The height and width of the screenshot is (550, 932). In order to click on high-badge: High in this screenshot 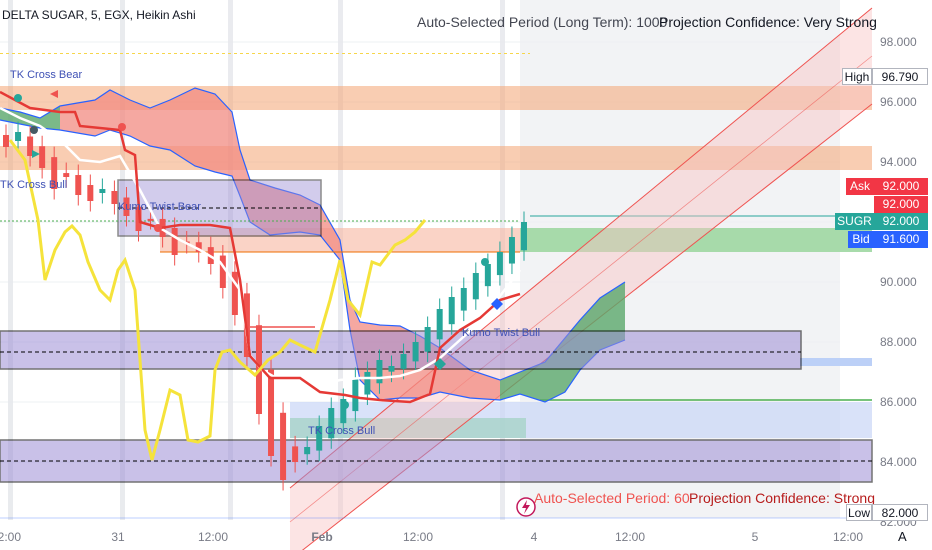, I will do `click(857, 76)`.